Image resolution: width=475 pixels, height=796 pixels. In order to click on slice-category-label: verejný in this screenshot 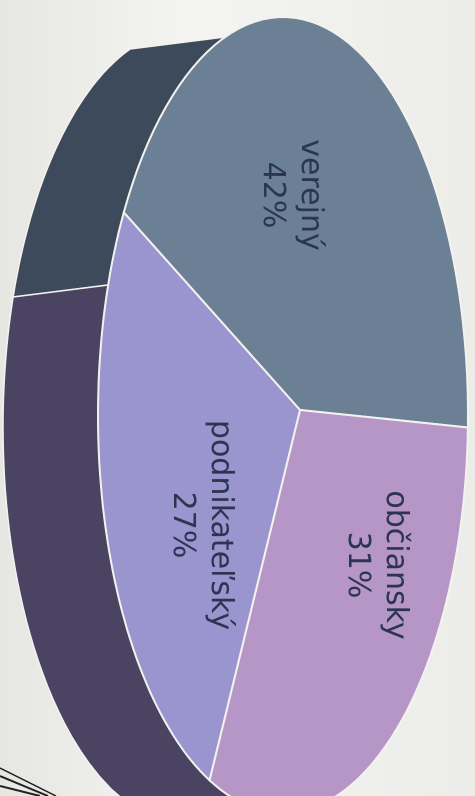, I will do `click(311, 194)`.